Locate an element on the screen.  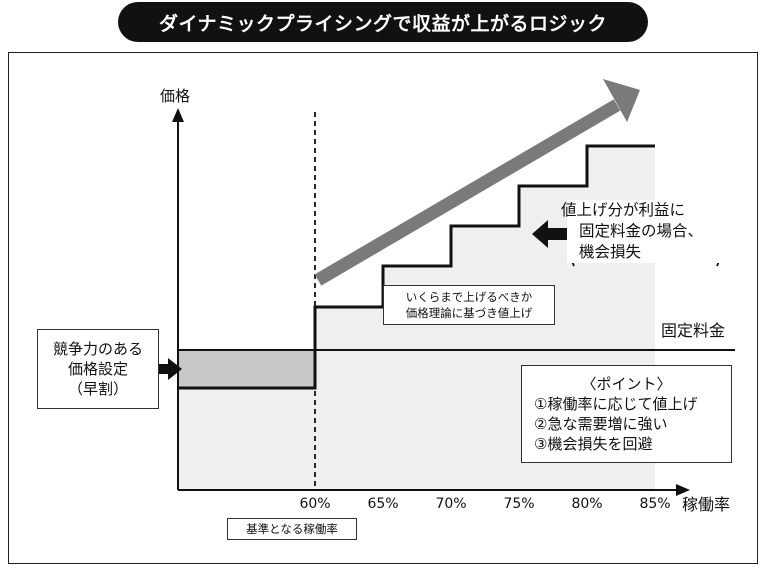
competitive-price-line-1: 競争力のある is located at coordinates (97, 348).